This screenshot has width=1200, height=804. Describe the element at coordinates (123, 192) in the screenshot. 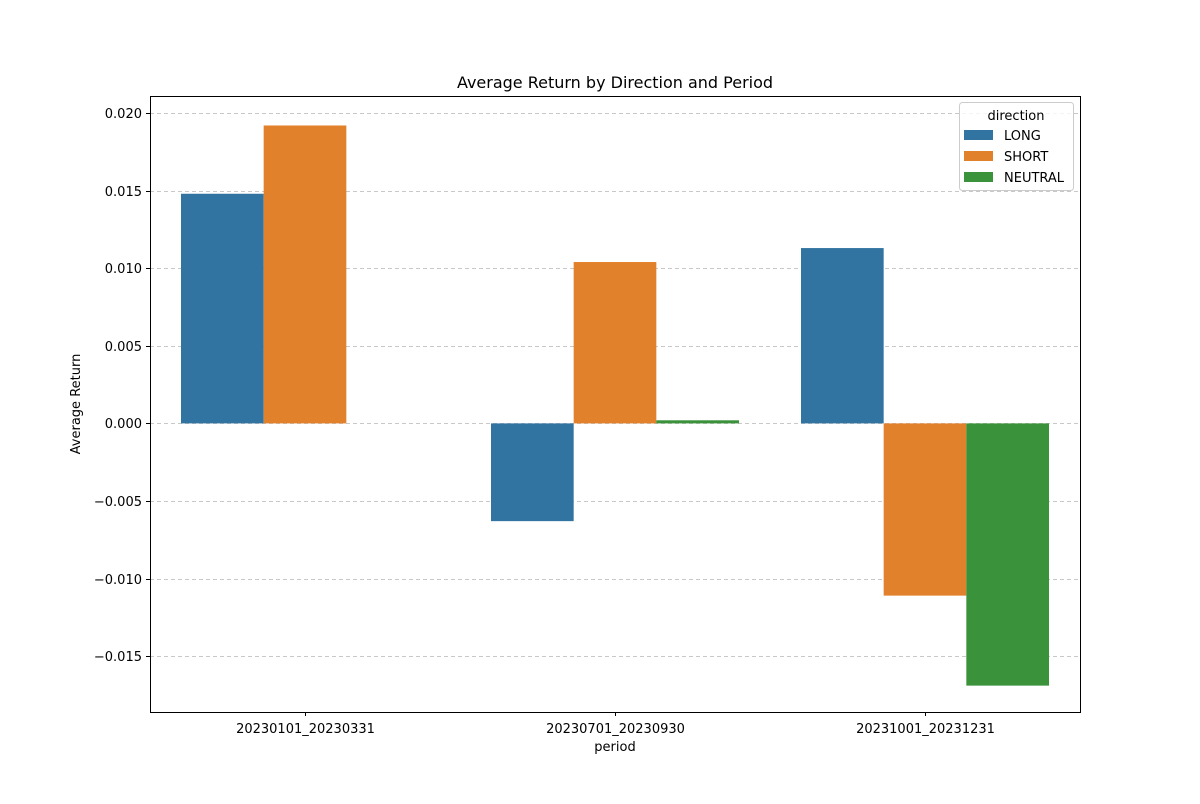

I see `y-tick-label: 0.015` at that location.